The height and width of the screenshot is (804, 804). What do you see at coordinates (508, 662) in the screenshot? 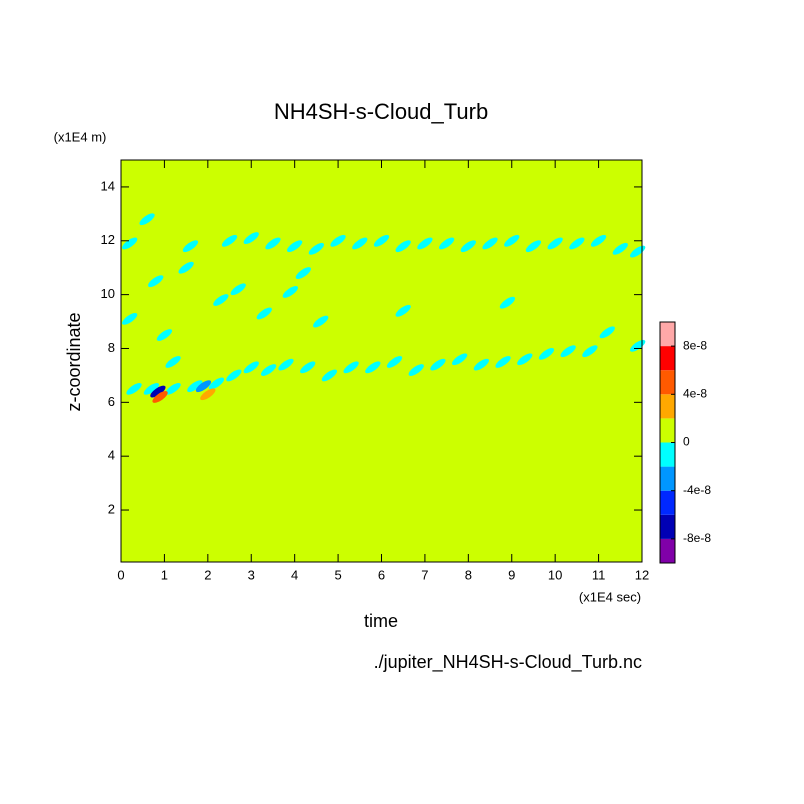
I see `footer: ./jupiter_NH4SH-s-Cloud_Turb.nc` at bounding box center [508, 662].